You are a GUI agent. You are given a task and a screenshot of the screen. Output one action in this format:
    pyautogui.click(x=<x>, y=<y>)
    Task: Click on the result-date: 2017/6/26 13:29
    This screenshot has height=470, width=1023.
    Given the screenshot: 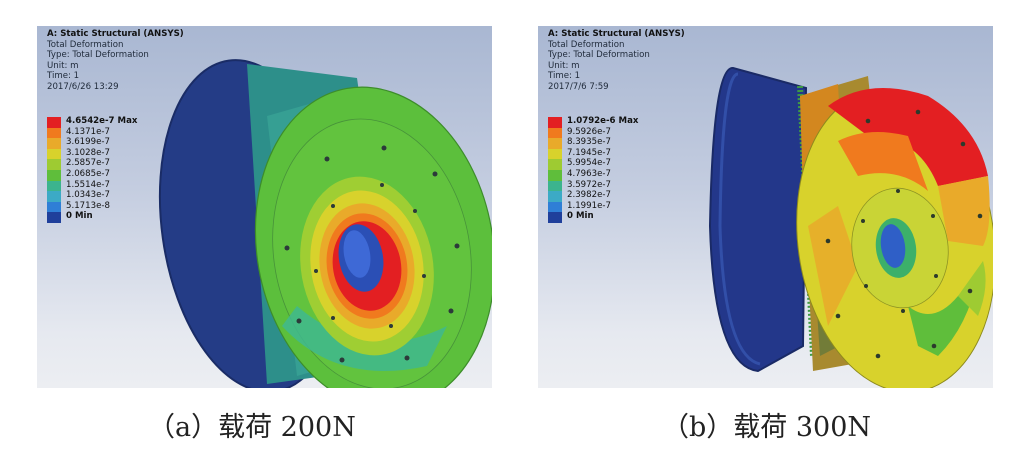 What is the action you would take?
    pyautogui.click(x=83, y=86)
    